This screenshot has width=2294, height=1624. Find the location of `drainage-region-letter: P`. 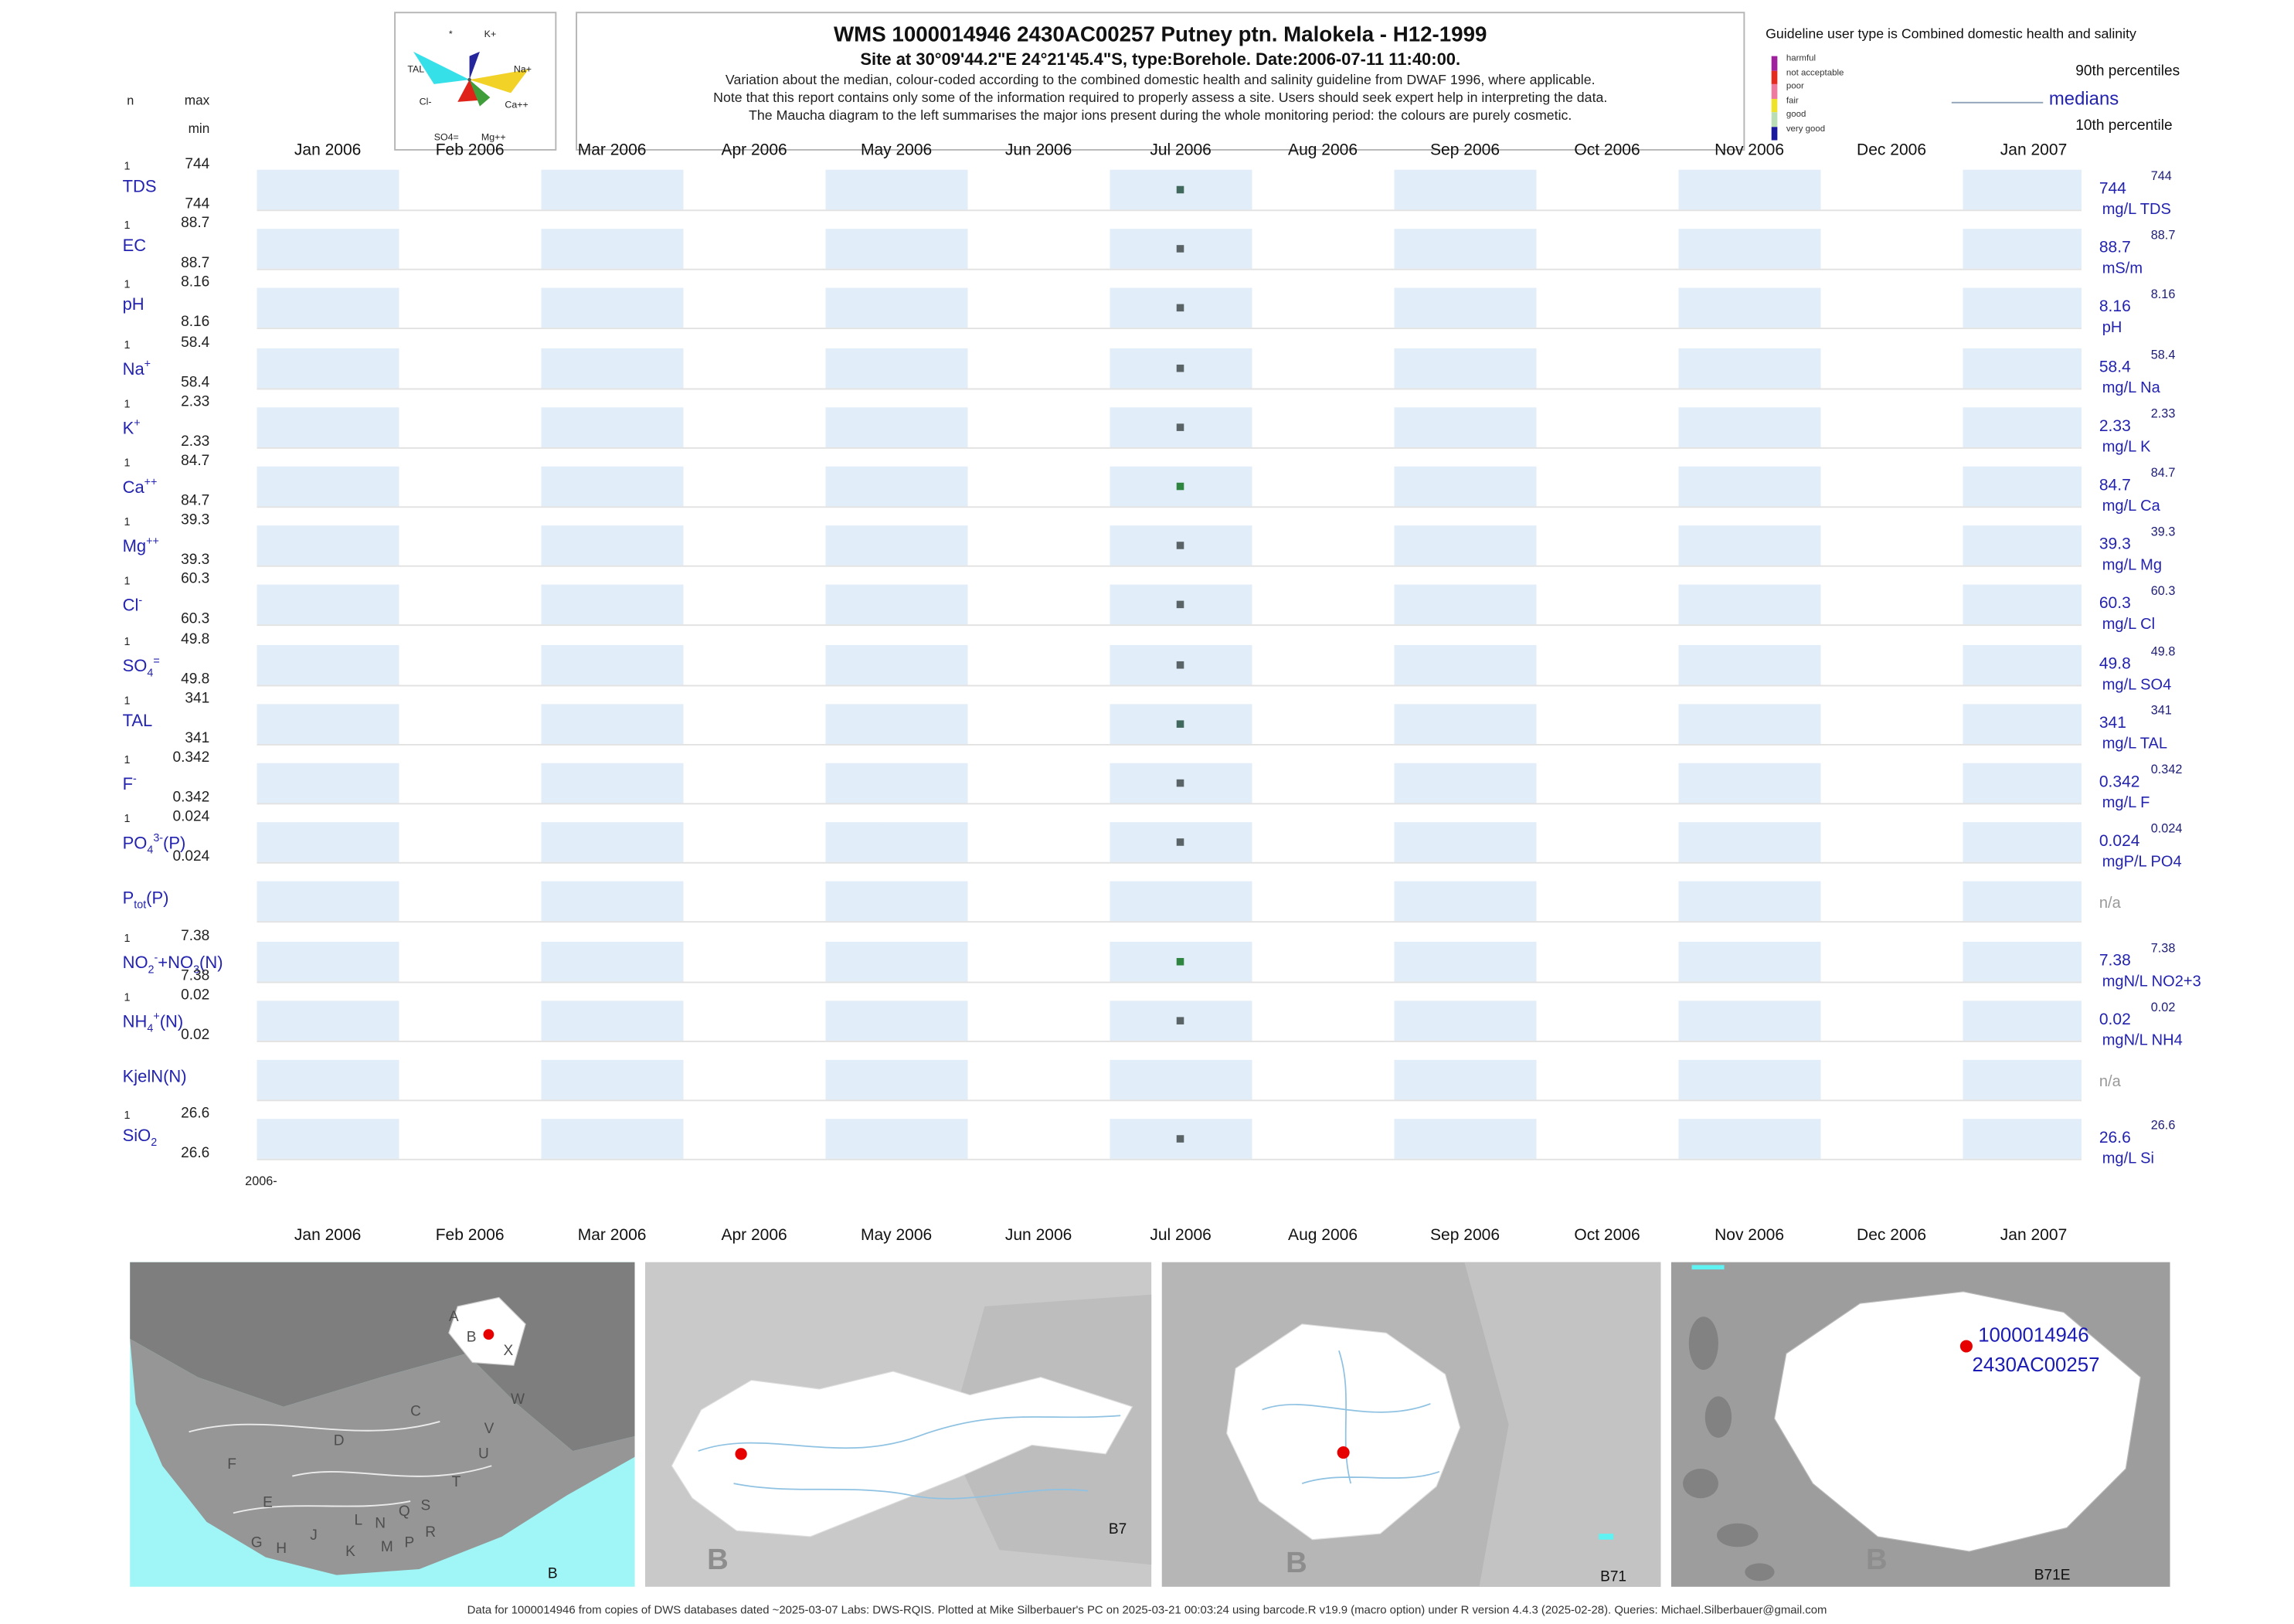

drainage-region-letter: P is located at coordinates (410, 1543).